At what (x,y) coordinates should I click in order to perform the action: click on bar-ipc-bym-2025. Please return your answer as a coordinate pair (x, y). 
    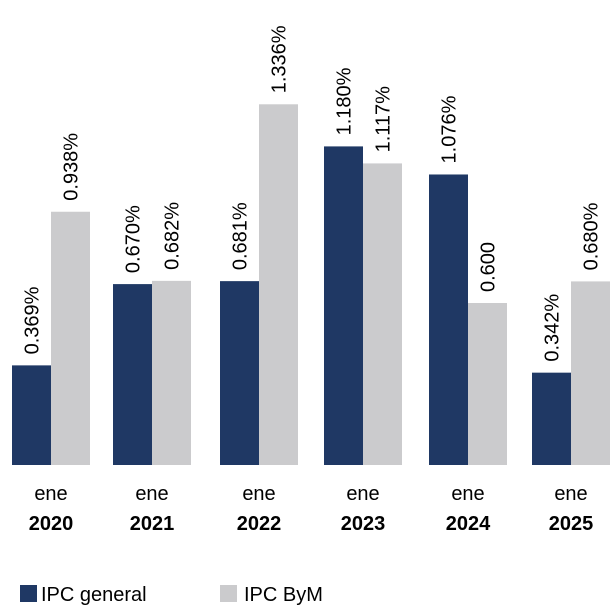
    Looking at the image, I should click on (590, 373).